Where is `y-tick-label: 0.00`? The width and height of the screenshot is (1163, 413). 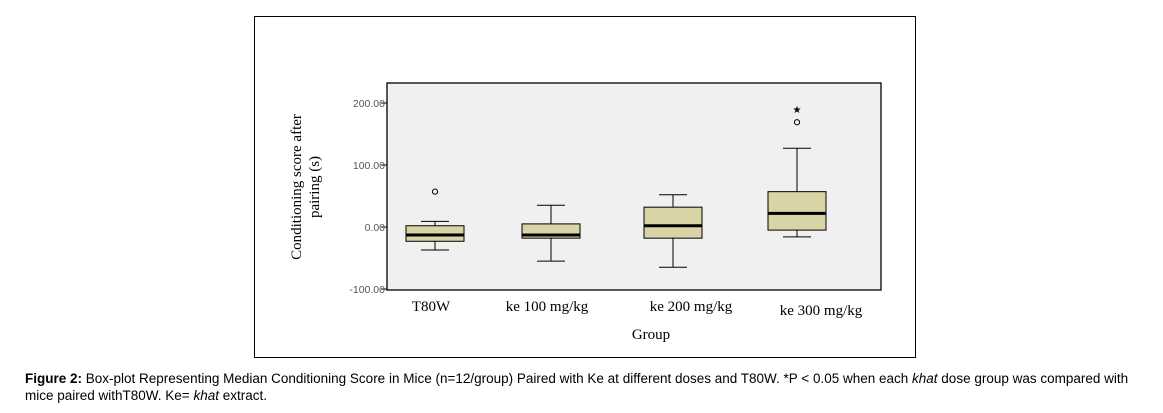 y-tick-label: 0.00 is located at coordinates (375, 228).